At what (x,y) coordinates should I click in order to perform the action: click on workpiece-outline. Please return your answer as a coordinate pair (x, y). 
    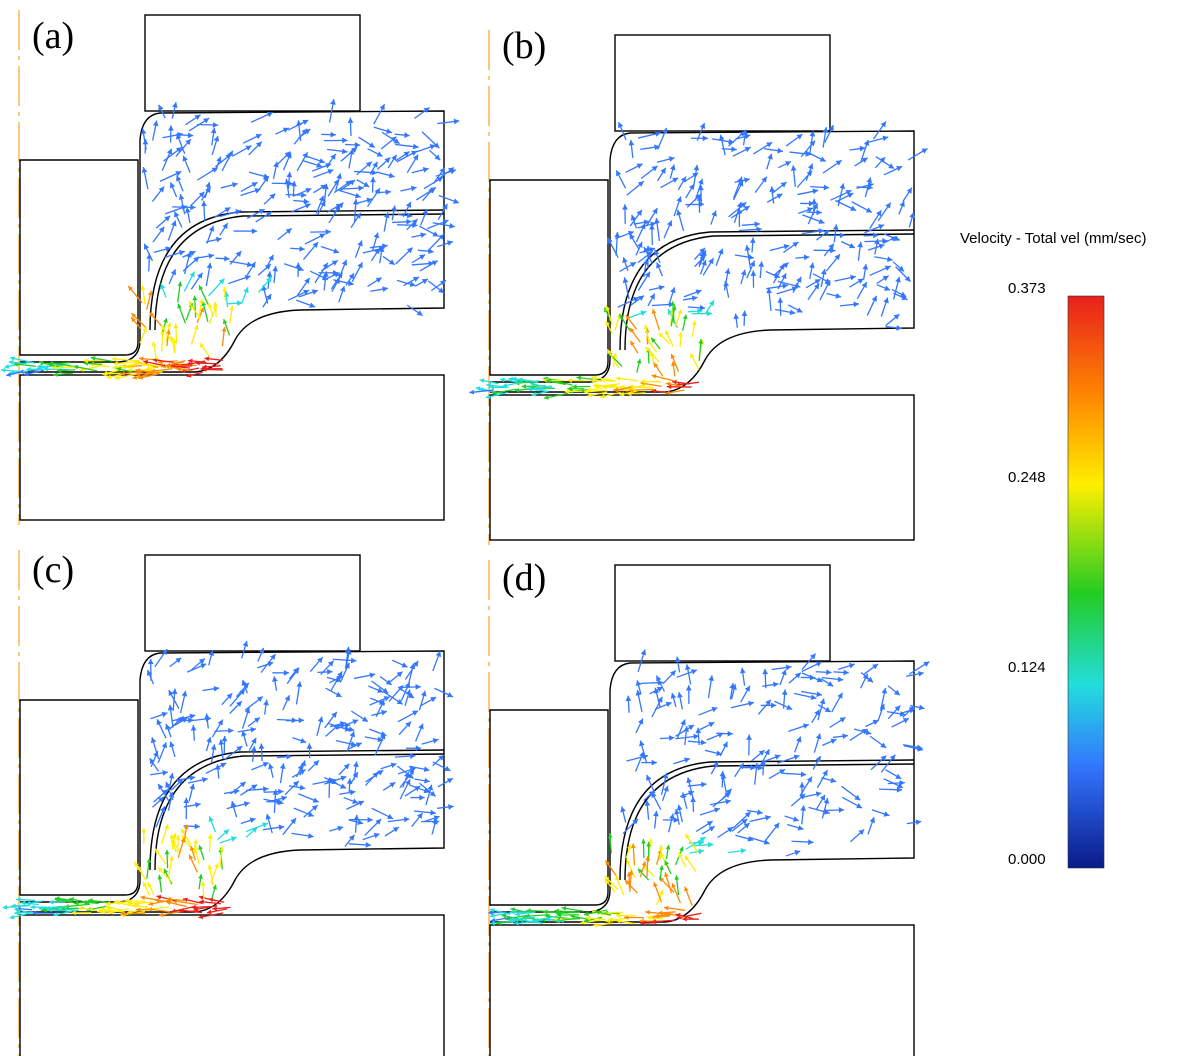
    Looking at the image, I should click on (232, 781).